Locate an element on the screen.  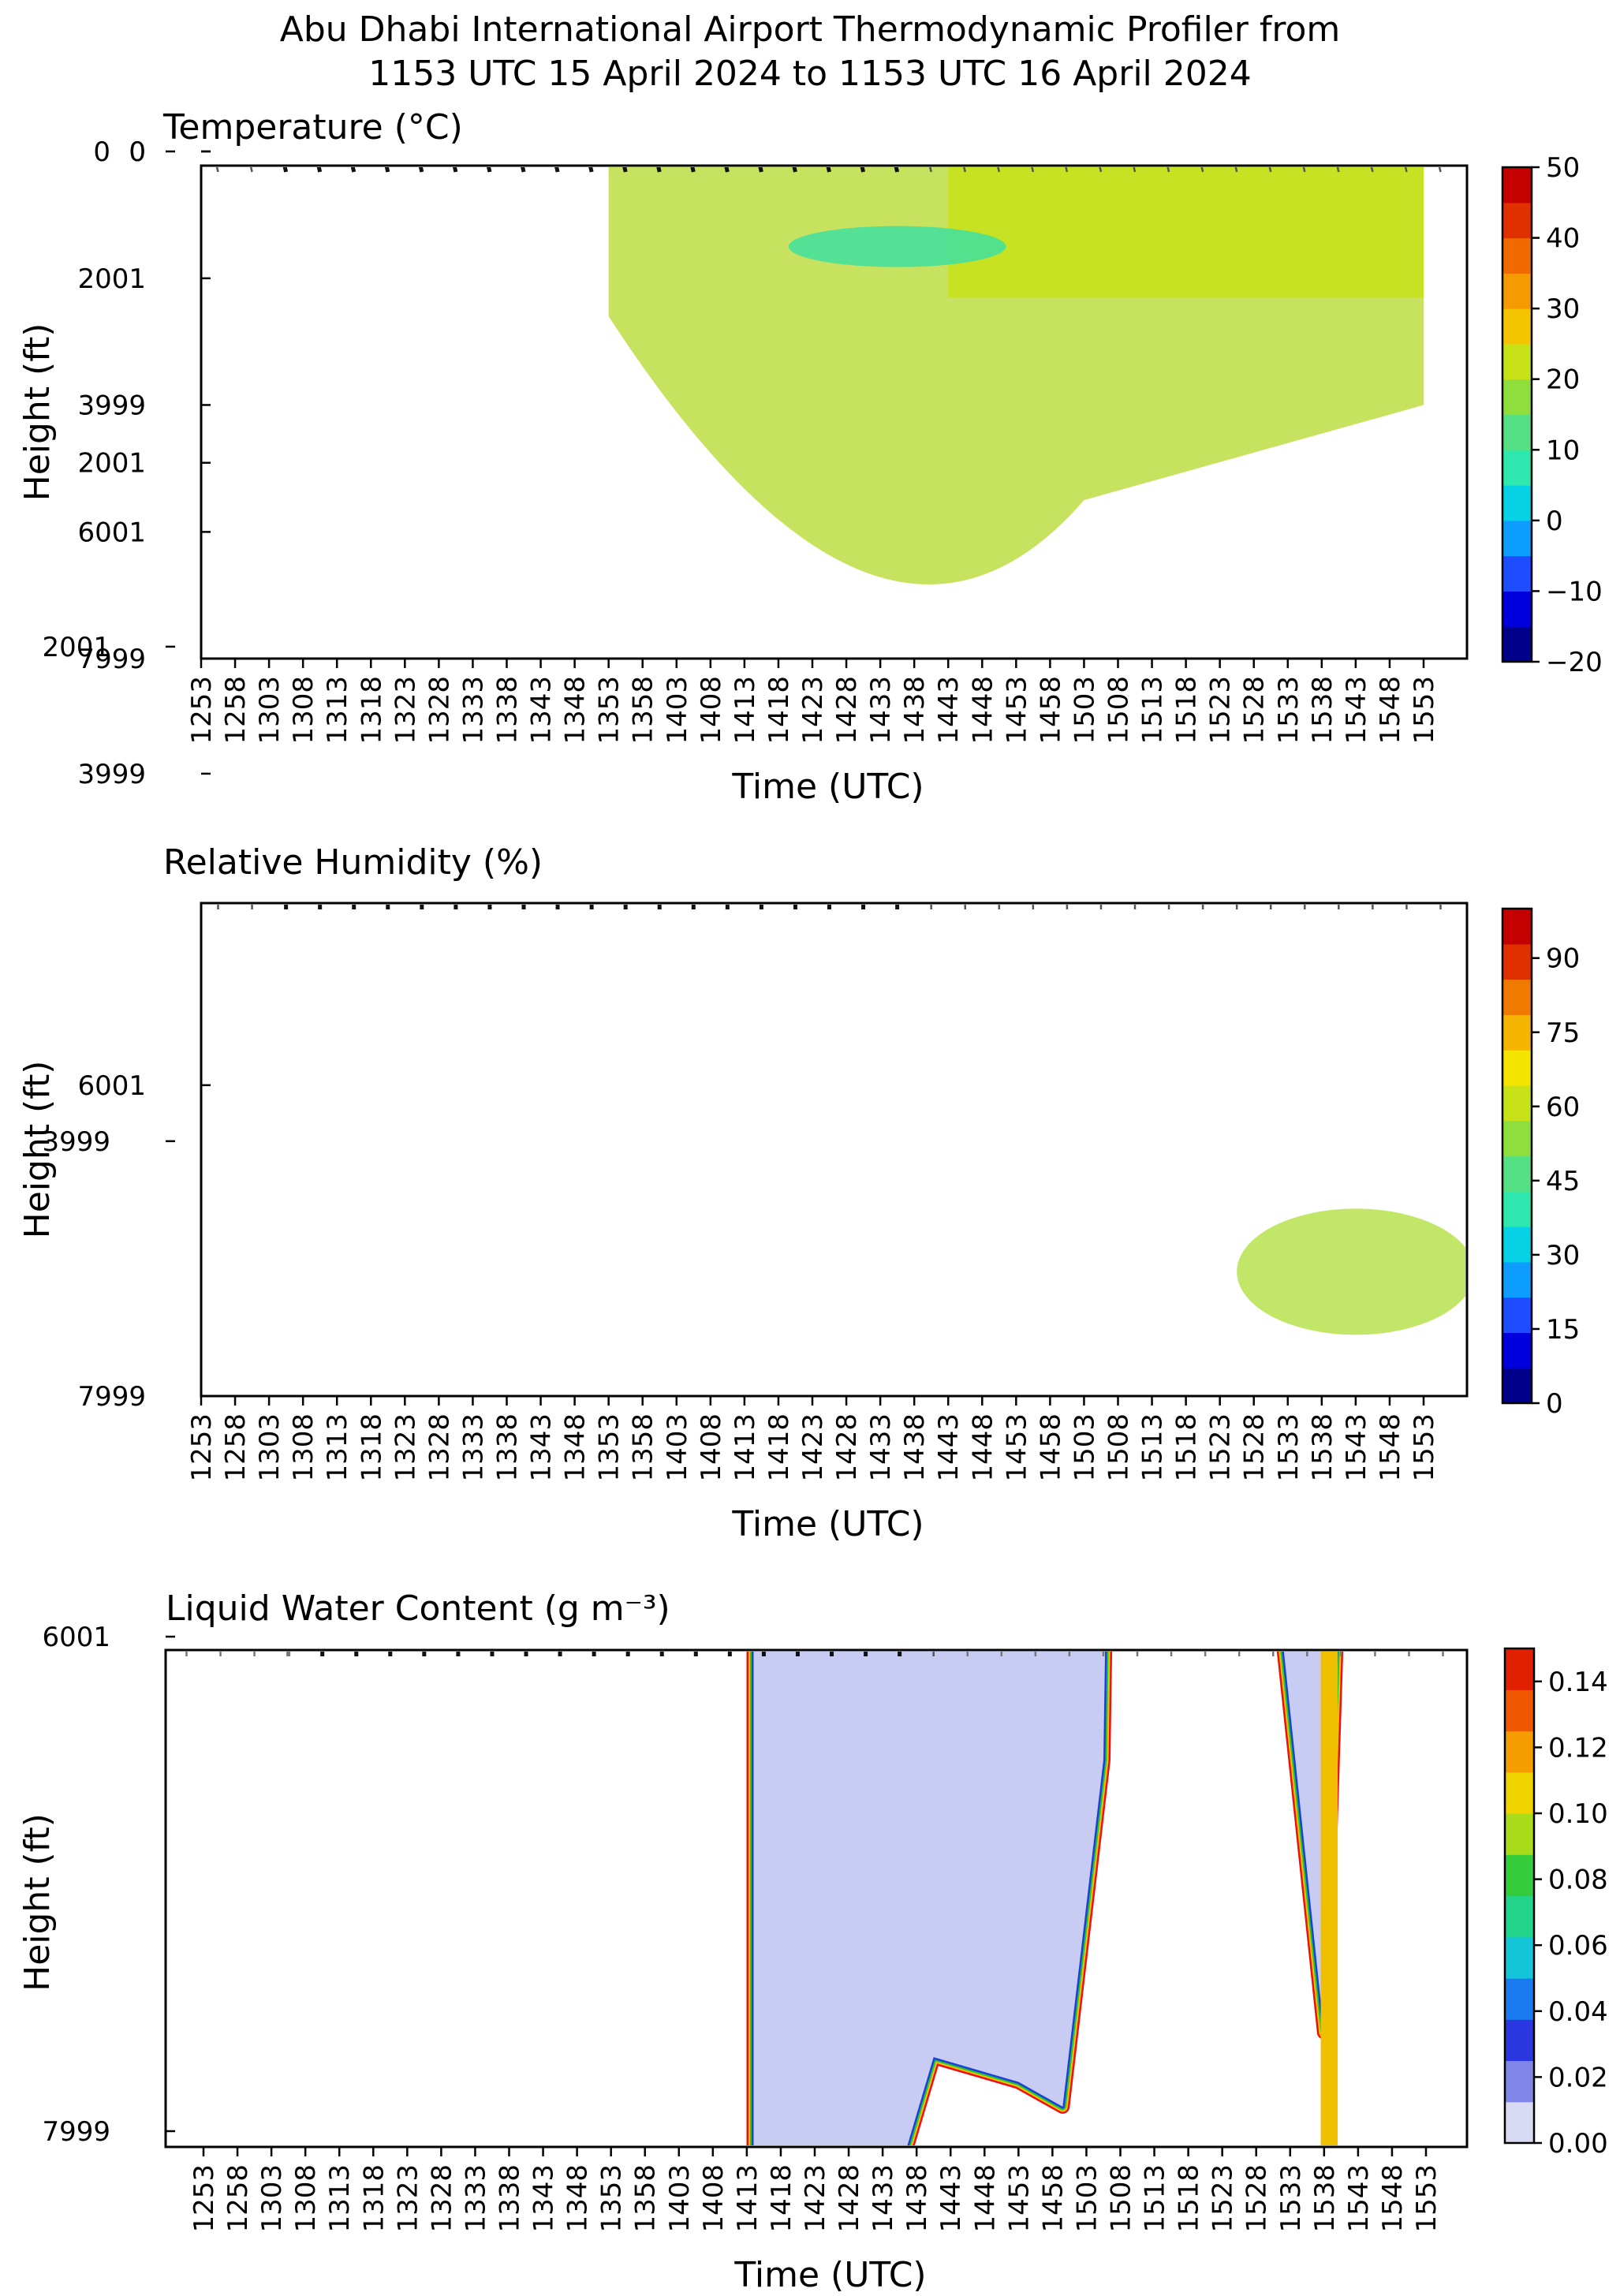
x-tick-label: 1348 is located at coordinates (576, 1447).